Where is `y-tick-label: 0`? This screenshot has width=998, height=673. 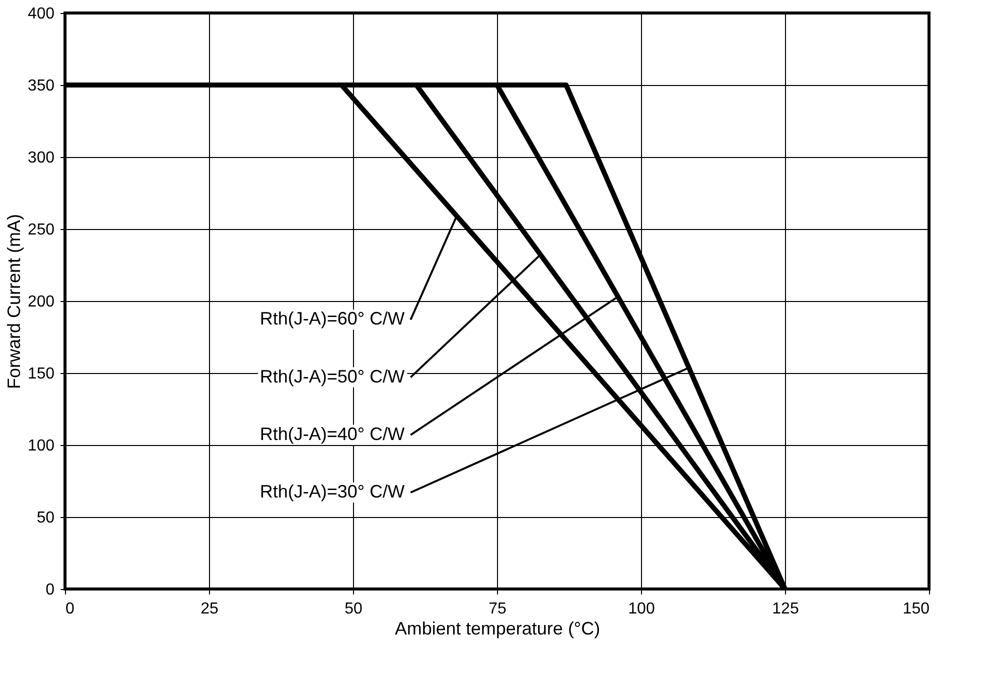 y-tick-label: 0 is located at coordinates (50, 590).